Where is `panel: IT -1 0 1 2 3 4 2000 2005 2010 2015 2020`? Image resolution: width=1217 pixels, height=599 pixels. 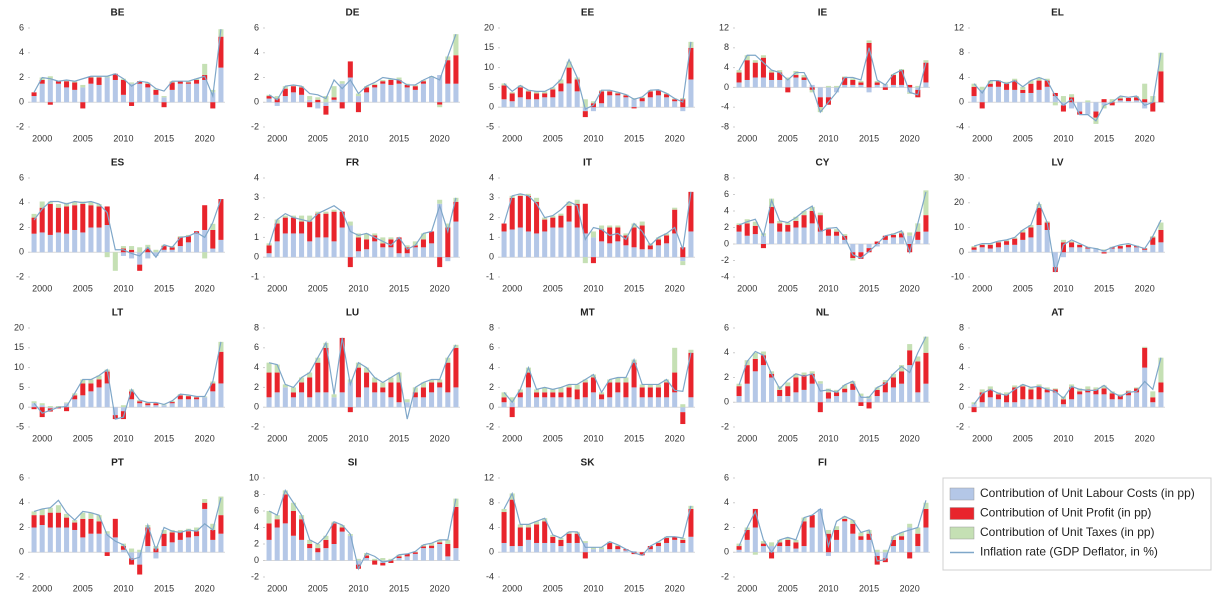
panel: IT -1 0 1 2 3 4 2000 2005 2010 2015 2020 is located at coordinates (590, 225).